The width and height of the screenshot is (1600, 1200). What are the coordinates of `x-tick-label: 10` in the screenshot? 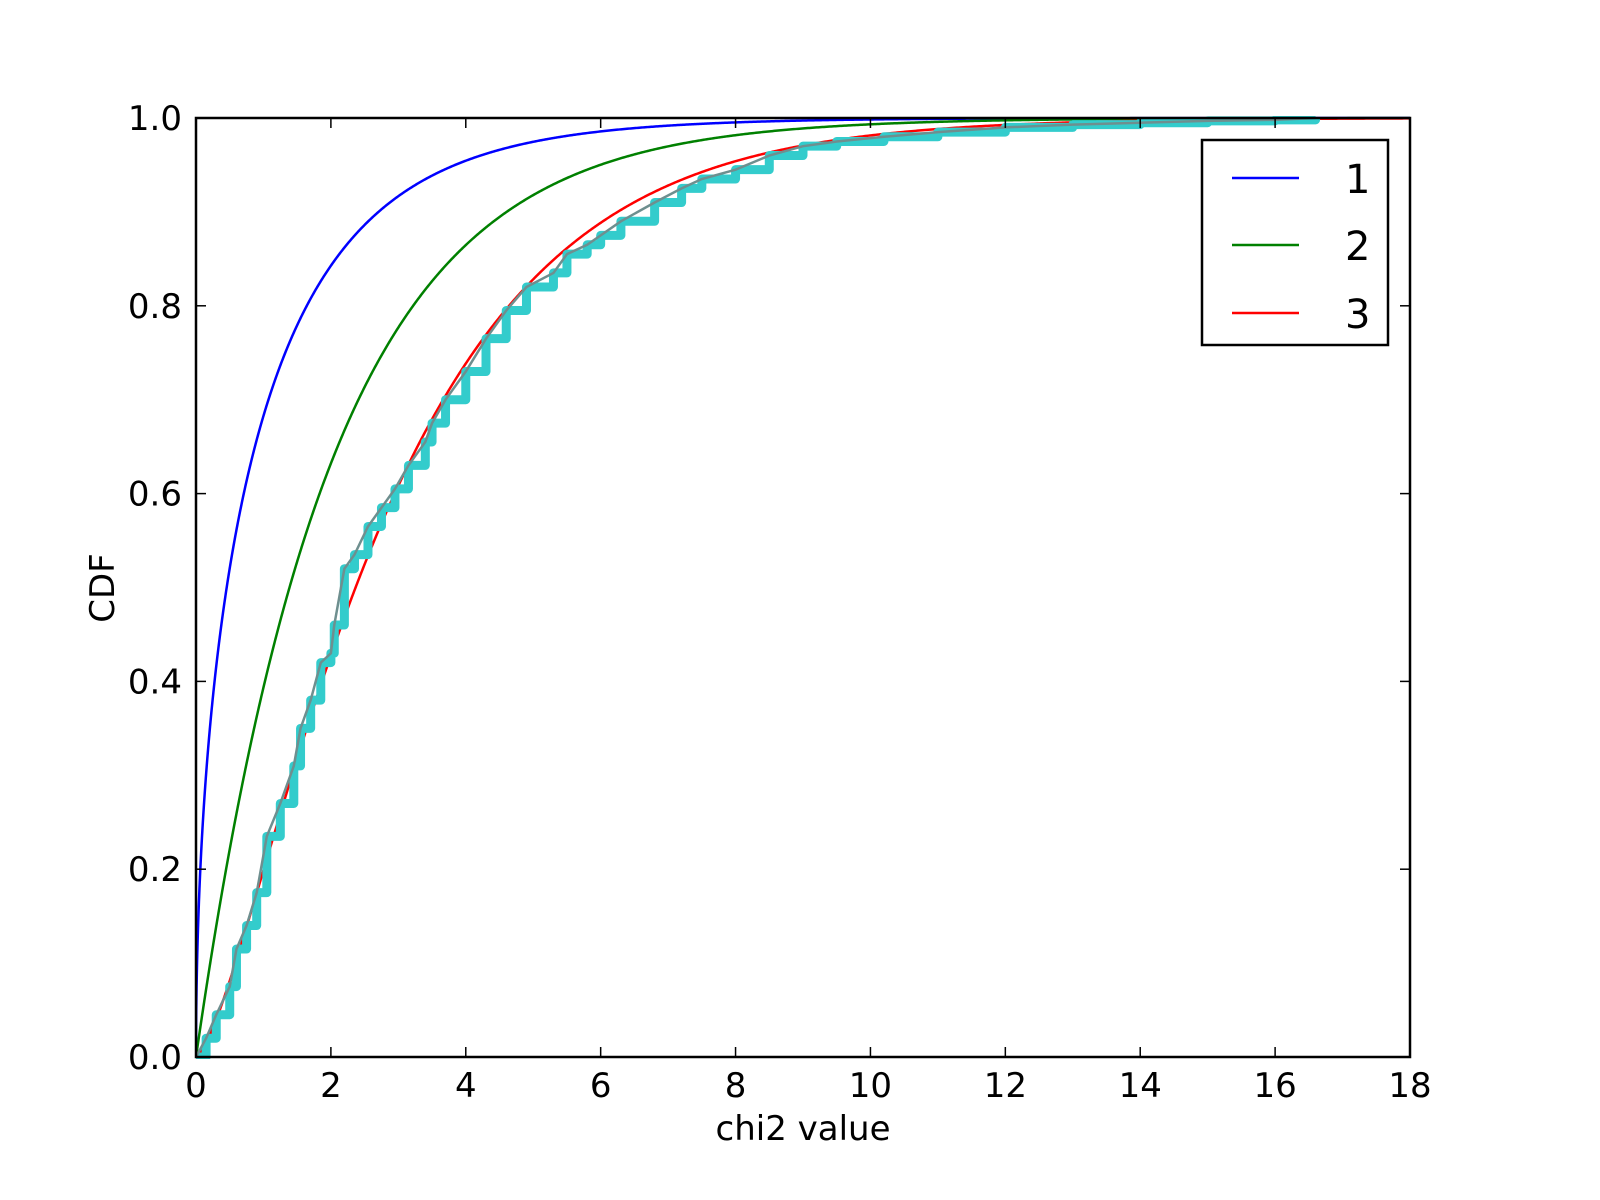 It's located at (870, 1086).